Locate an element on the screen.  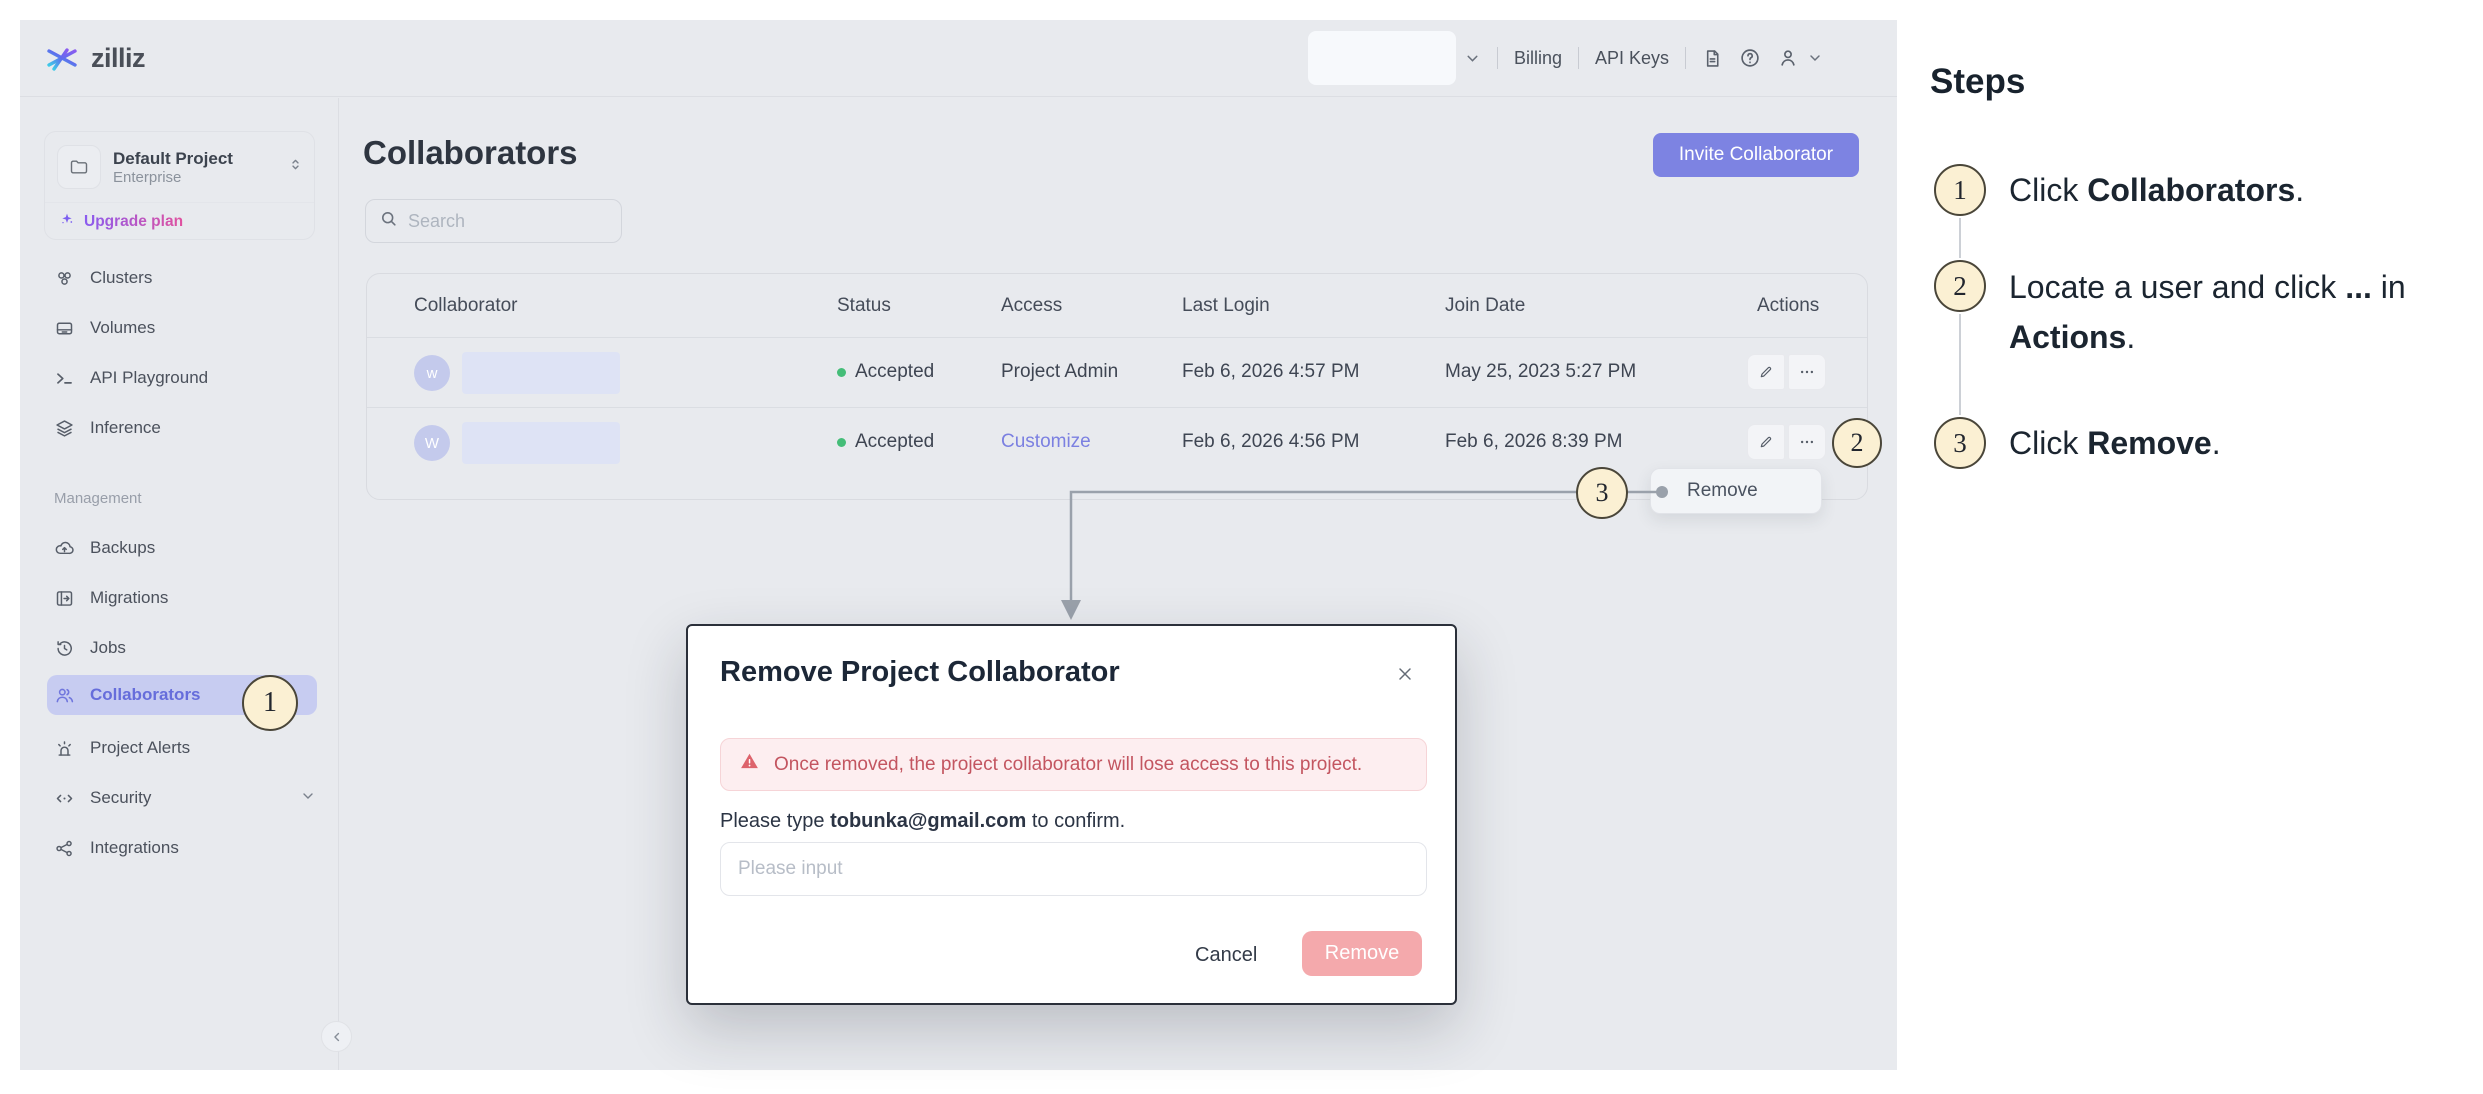
sidebar-item-project-alerts: Project Alerts is located at coordinates (179, 748).